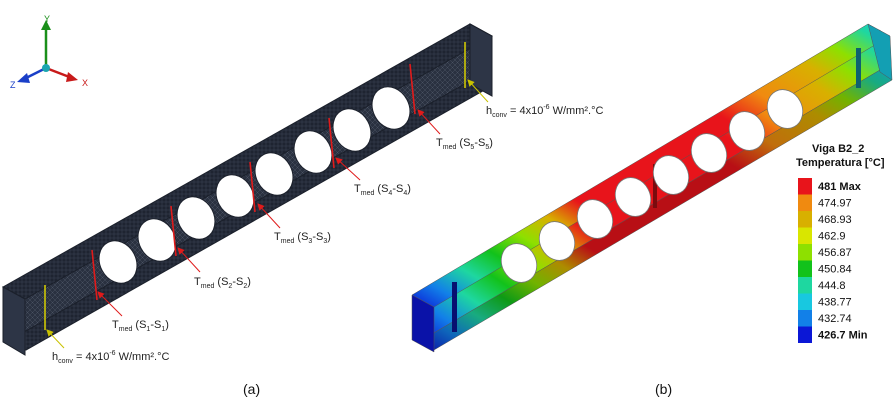  Describe the element at coordinates (840, 187) in the screenshot. I see `legend-label: 481 Max` at that location.